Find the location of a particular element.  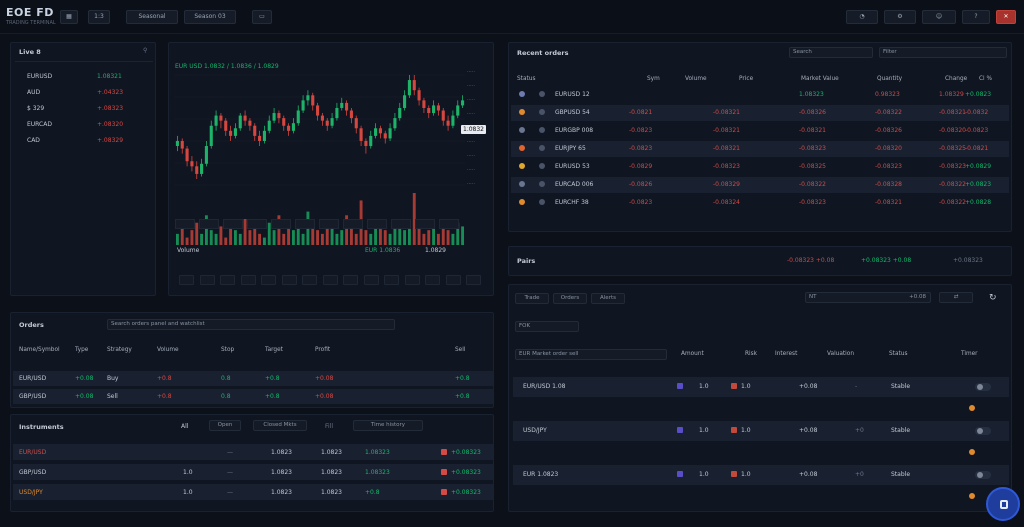

positions-col-header: Volume is located at coordinates (696, 79).